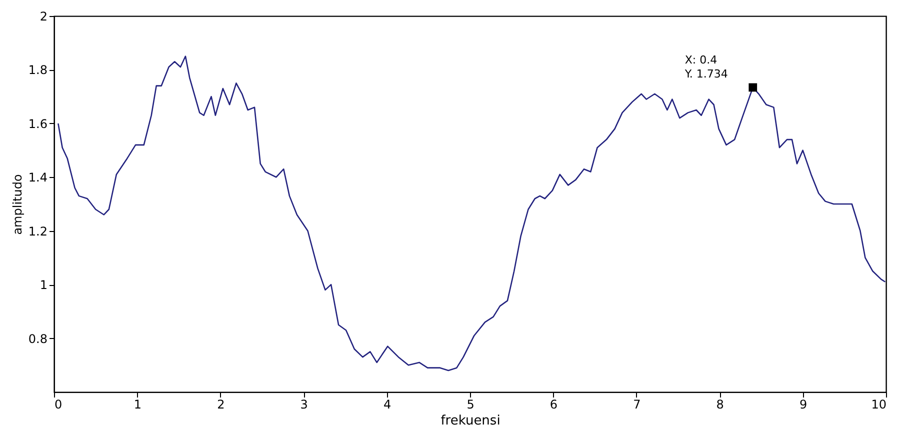 This screenshot has height=432, width=907. I want to click on x-tick-label: 0, so click(58, 405).